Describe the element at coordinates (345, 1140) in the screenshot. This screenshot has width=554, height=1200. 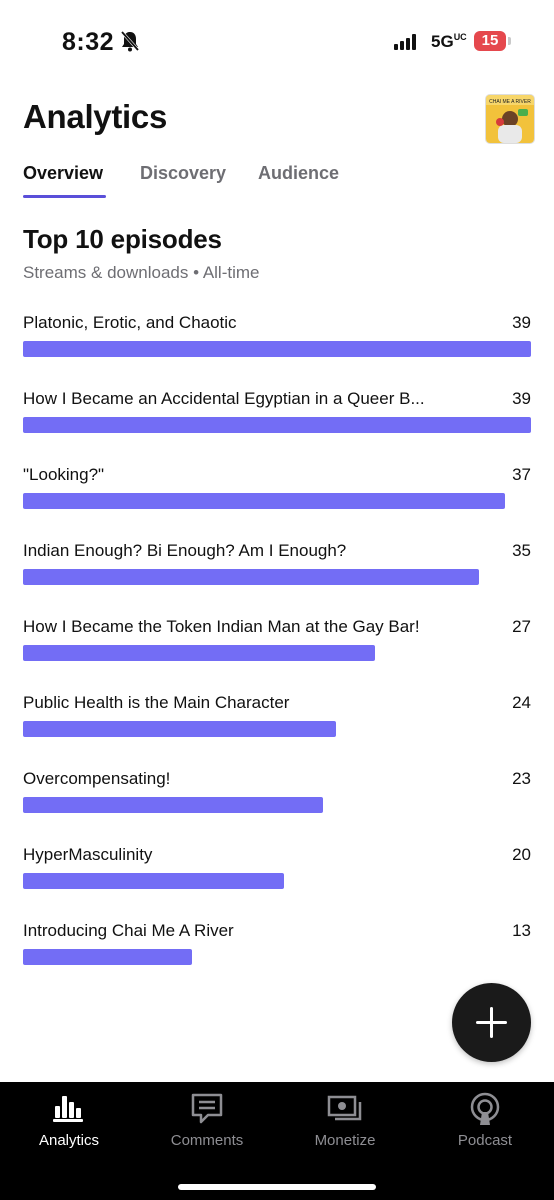
I see `nav-label-monetize: Monetize` at that location.